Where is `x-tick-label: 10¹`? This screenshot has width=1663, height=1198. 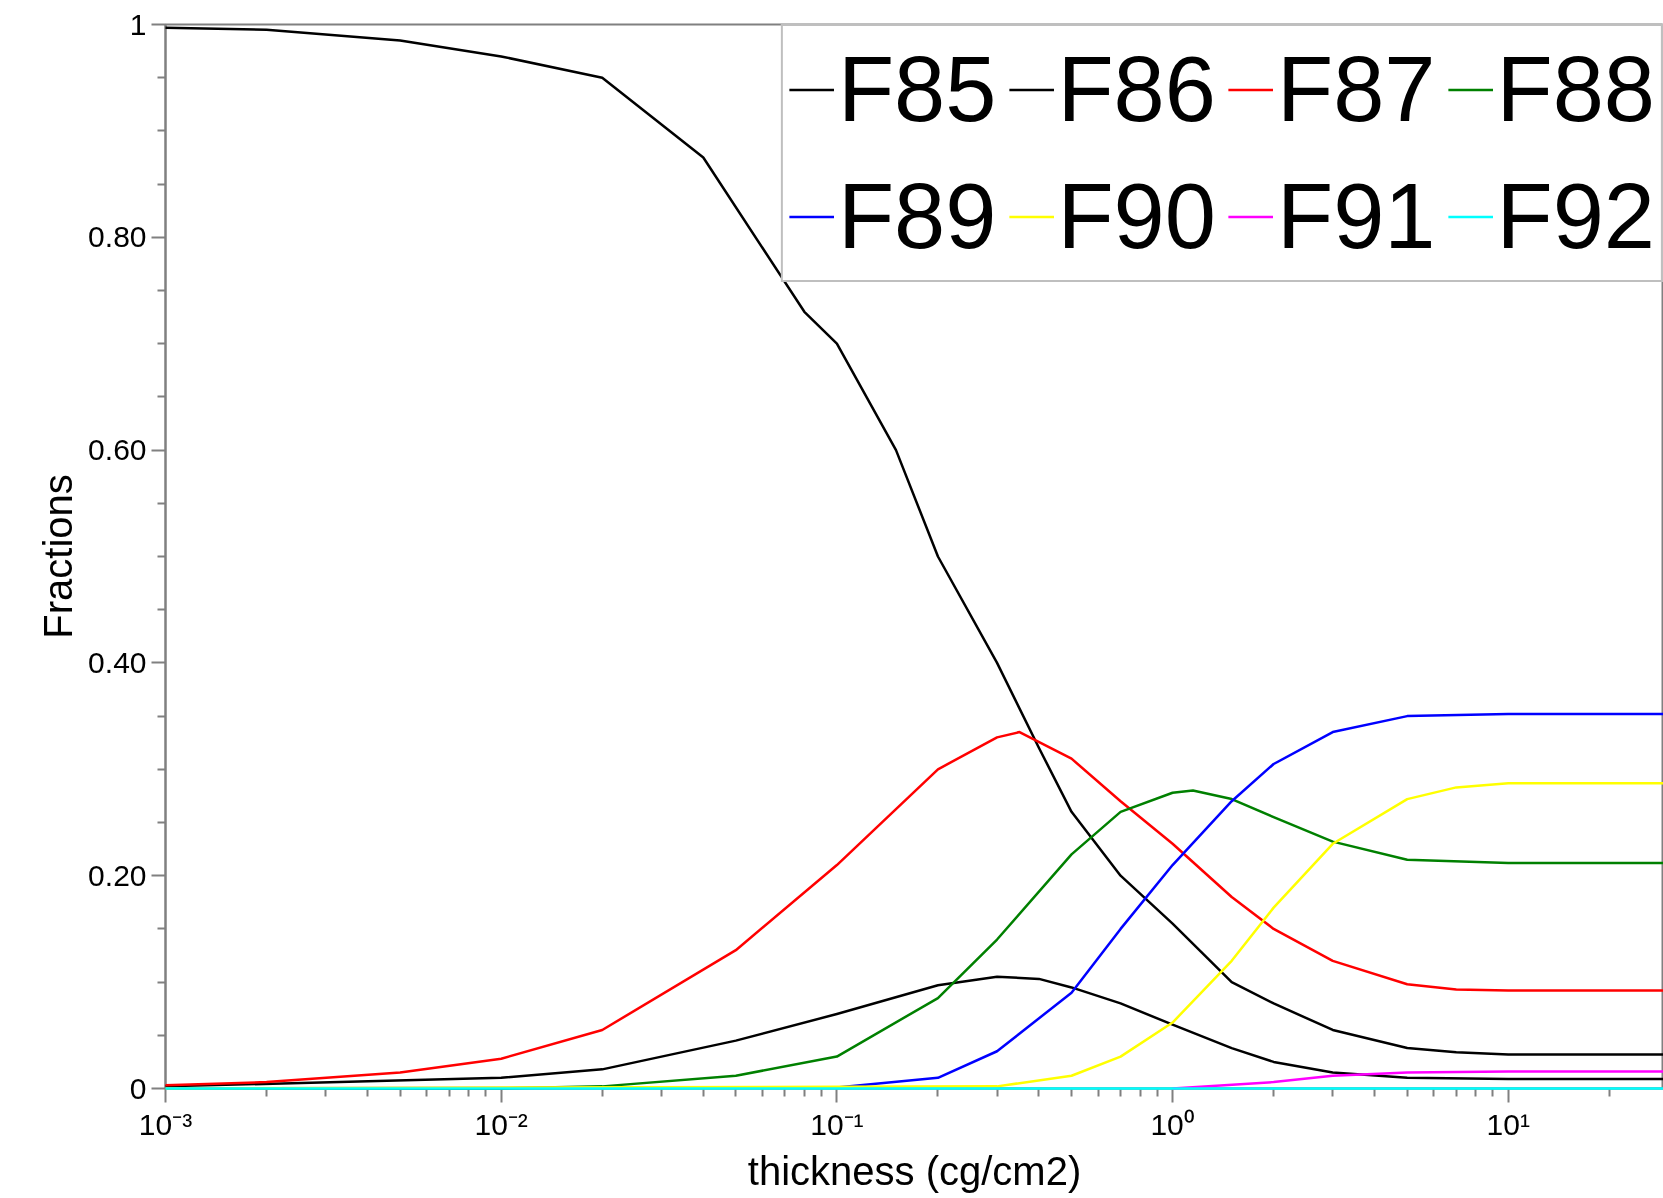
x-tick-label: 10¹ is located at coordinates (1508, 1124).